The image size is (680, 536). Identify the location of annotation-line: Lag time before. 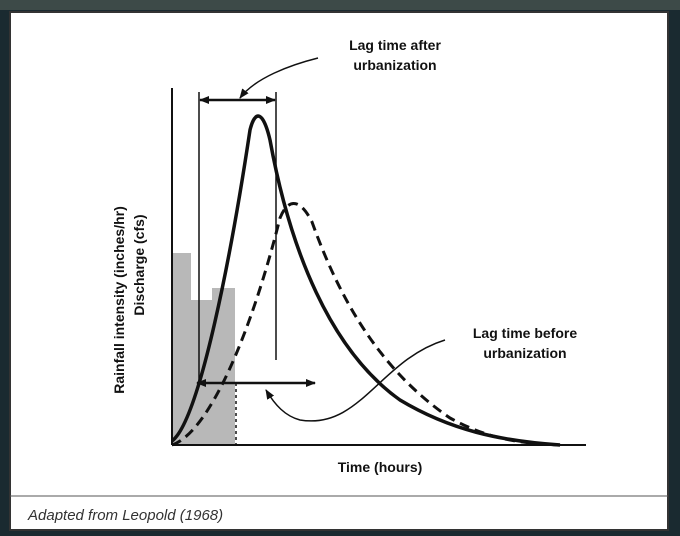
(525, 333).